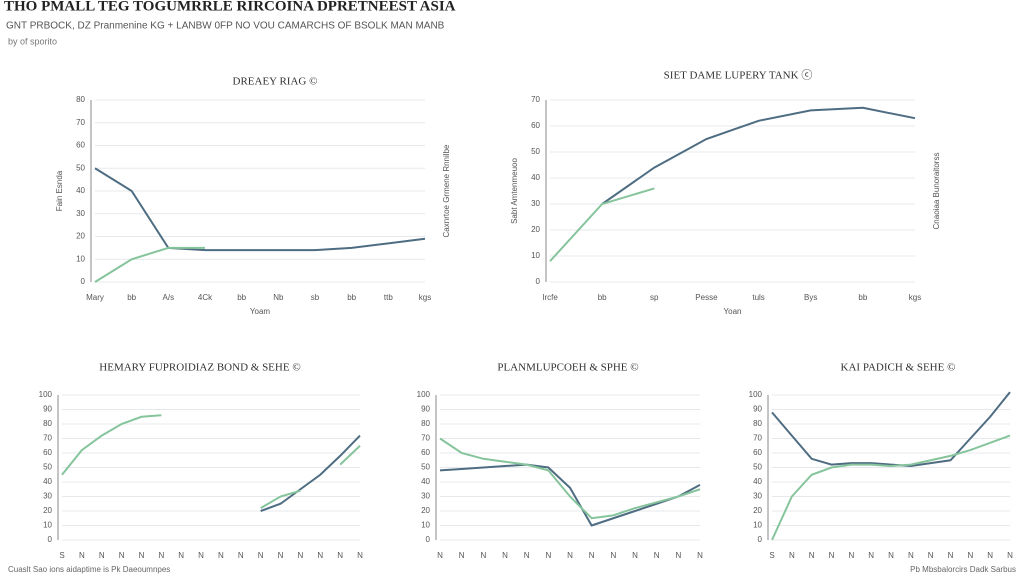 The image size is (1024, 581). I want to click on x-axis-label: Yoam, so click(260, 311).